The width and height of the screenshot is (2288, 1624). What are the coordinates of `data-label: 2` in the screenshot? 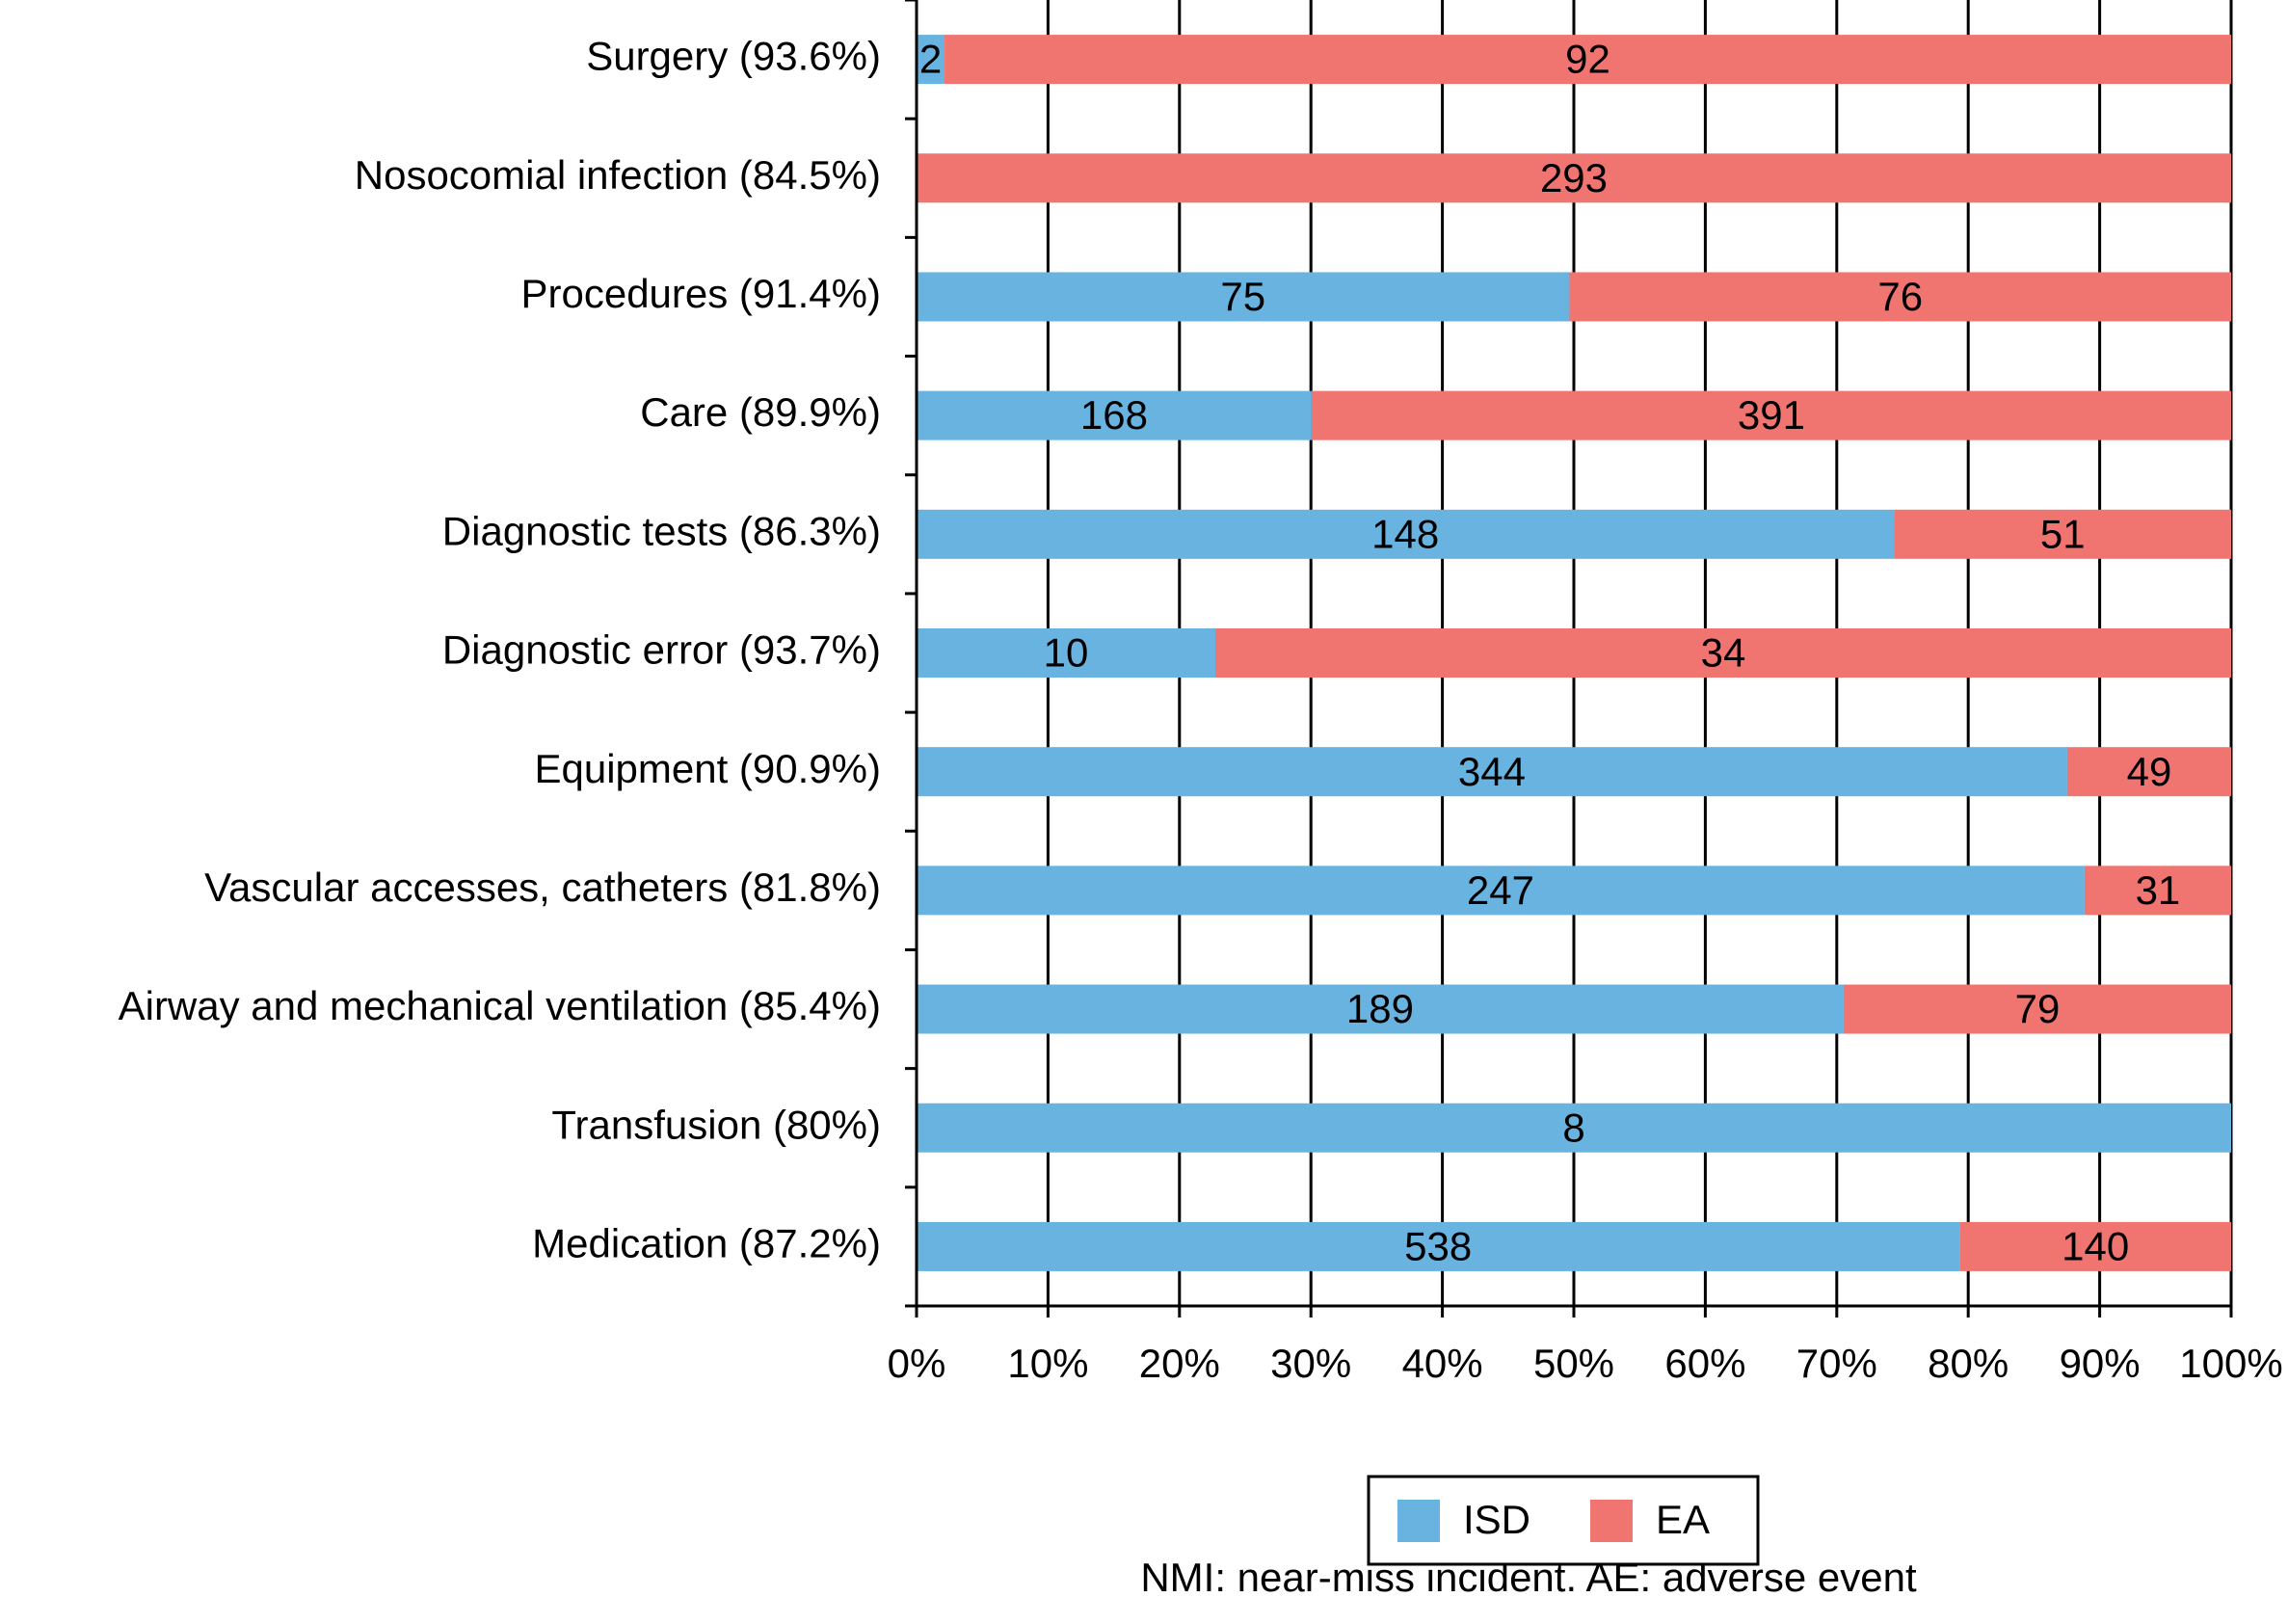 It's located at (930, 59).